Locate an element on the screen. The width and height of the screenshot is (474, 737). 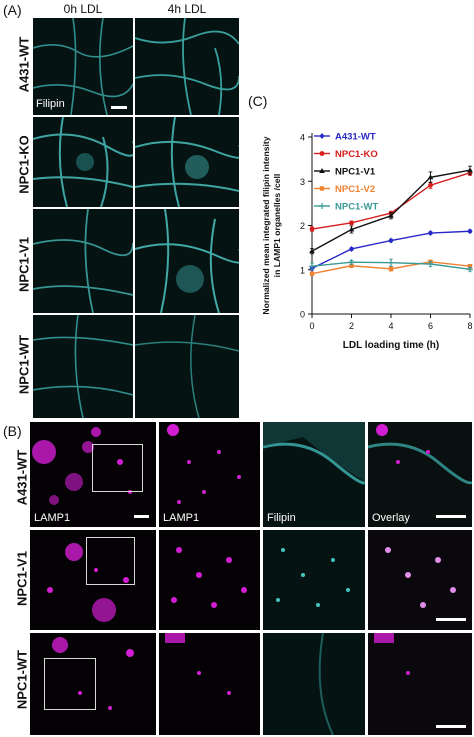
micrograph-npc1-wt-0h is located at coordinates (83, 366).